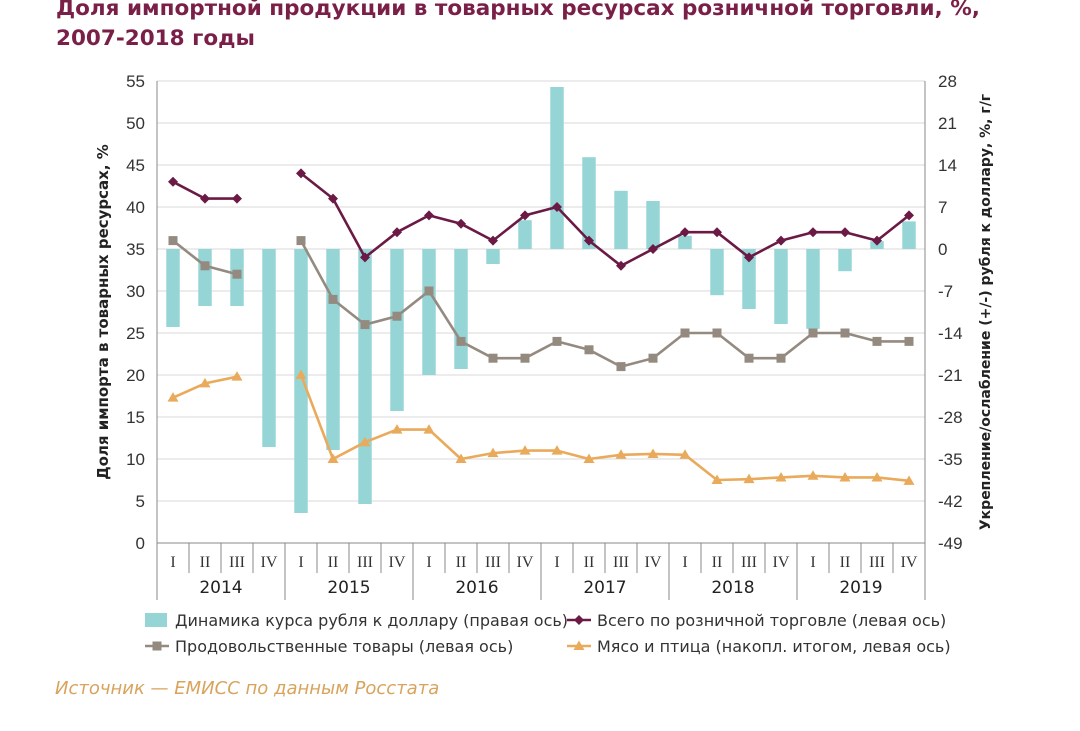  I want to click on y-right-tick-label: 14, so click(947, 165).